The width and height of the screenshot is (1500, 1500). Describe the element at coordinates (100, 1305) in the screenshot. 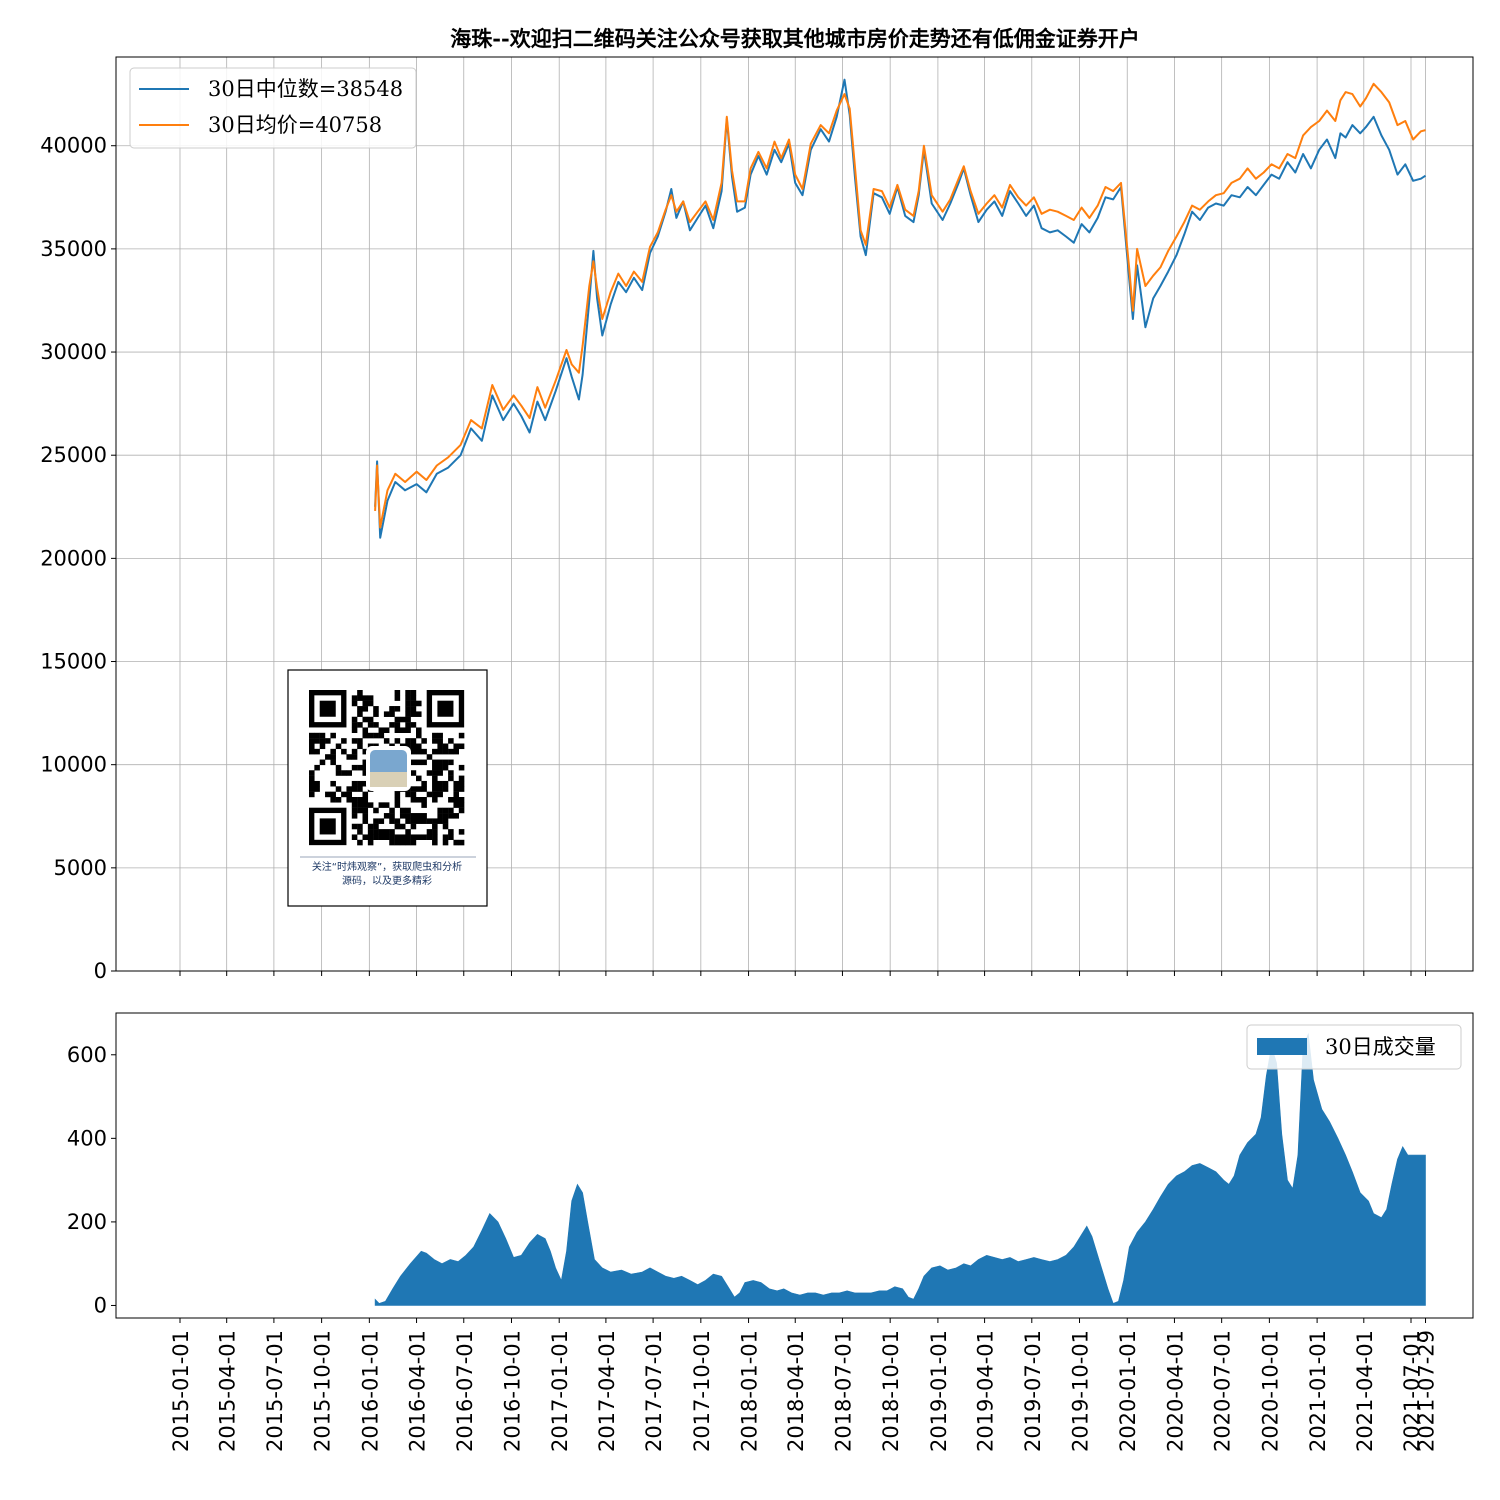

I see `bottom-y-tick-label: 0` at that location.